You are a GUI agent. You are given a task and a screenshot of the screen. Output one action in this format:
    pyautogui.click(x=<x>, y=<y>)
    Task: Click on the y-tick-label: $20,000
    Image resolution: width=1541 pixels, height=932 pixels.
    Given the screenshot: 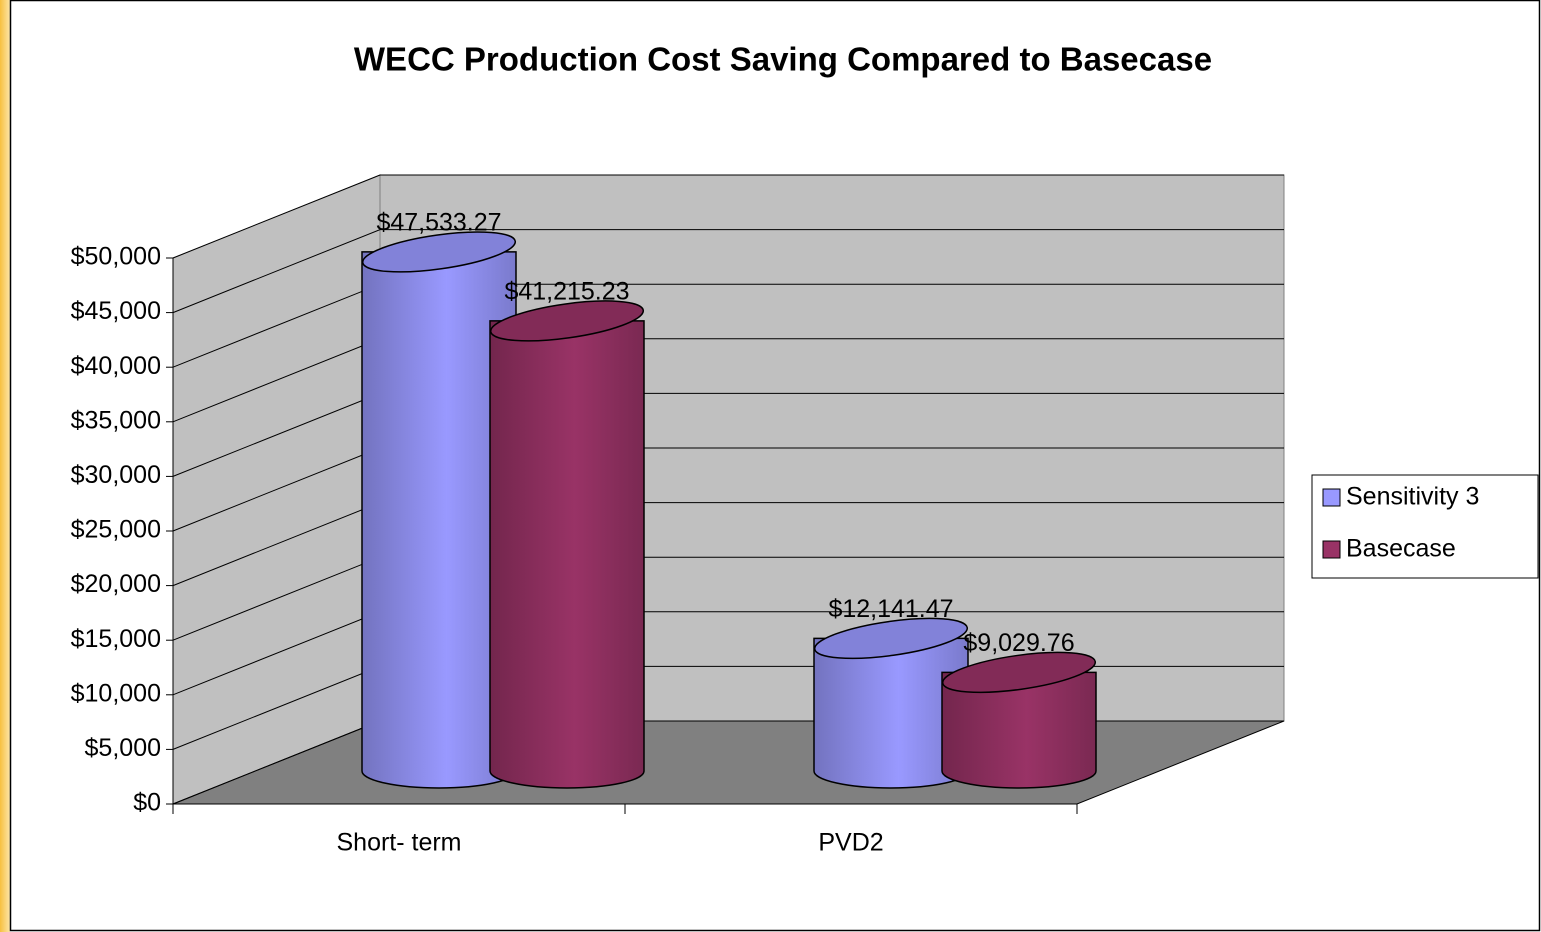 What is the action you would take?
    pyautogui.click(x=116, y=584)
    